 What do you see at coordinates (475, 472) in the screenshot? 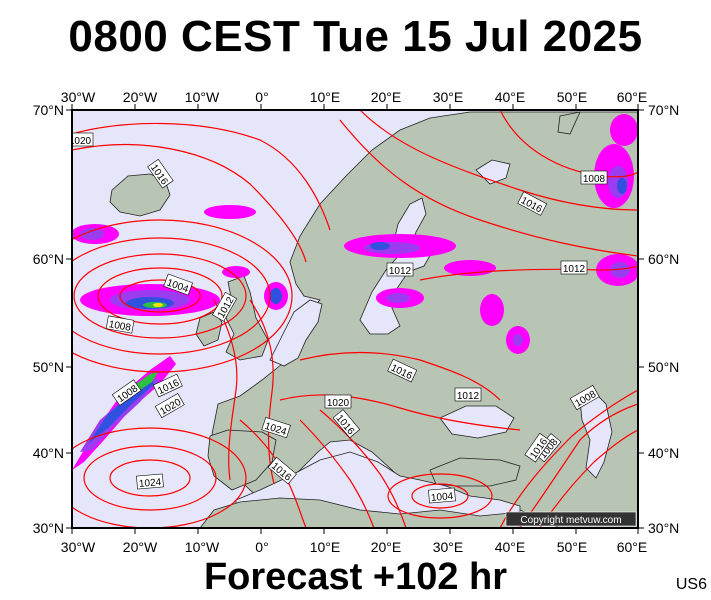
I see `land-turkey` at bounding box center [475, 472].